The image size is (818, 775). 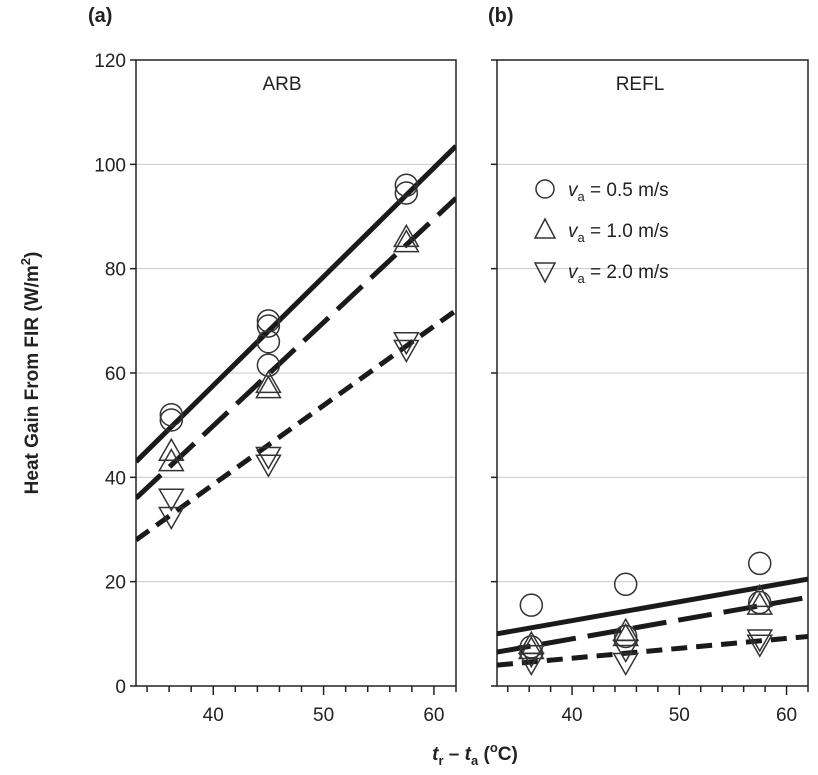 What do you see at coordinates (440, 760) in the screenshot?
I see `x-axis-title-r: r` at bounding box center [440, 760].